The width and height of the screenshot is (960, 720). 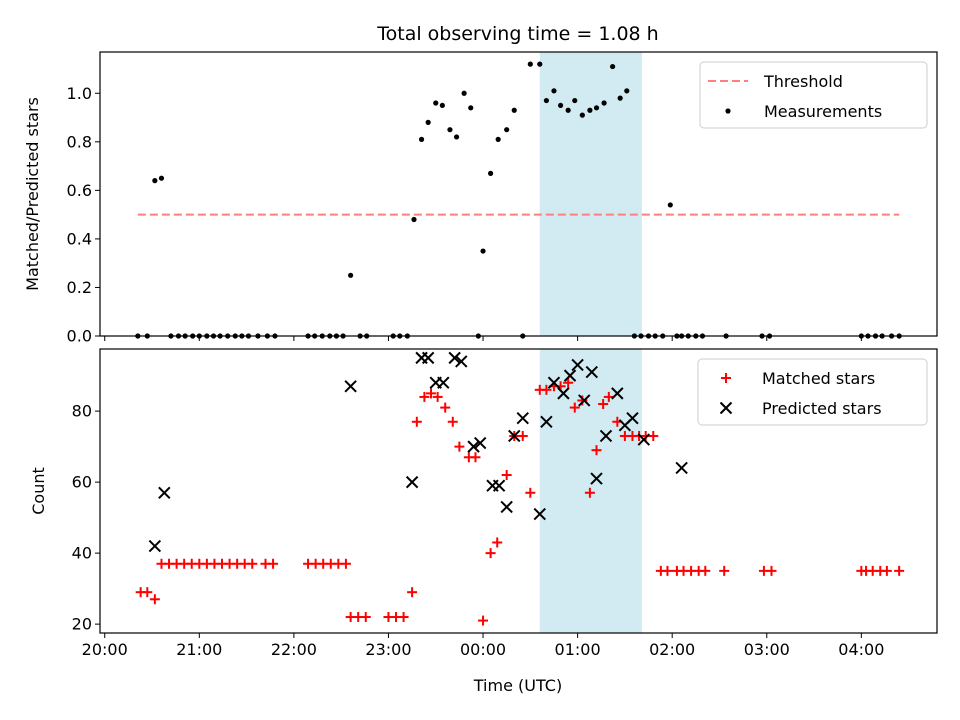 What do you see at coordinates (199, 649) in the screenshot?
I see `x-tick-label: 21:00` at bounding box center [199, 649].